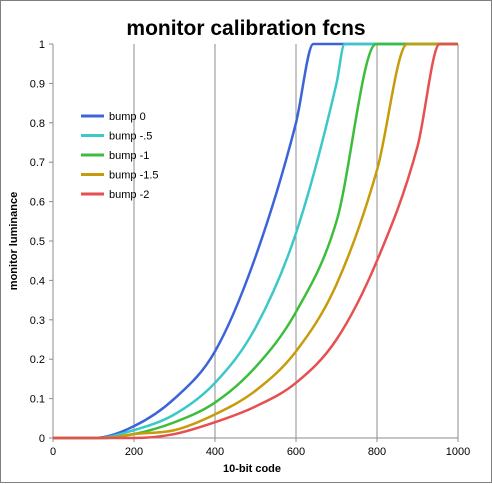 Image resolution: width=492 pixels, height=484 pixels. Describe the element at coordinates (215, 452) in the screenshot. I see `x-tick-label: 400` at that location.